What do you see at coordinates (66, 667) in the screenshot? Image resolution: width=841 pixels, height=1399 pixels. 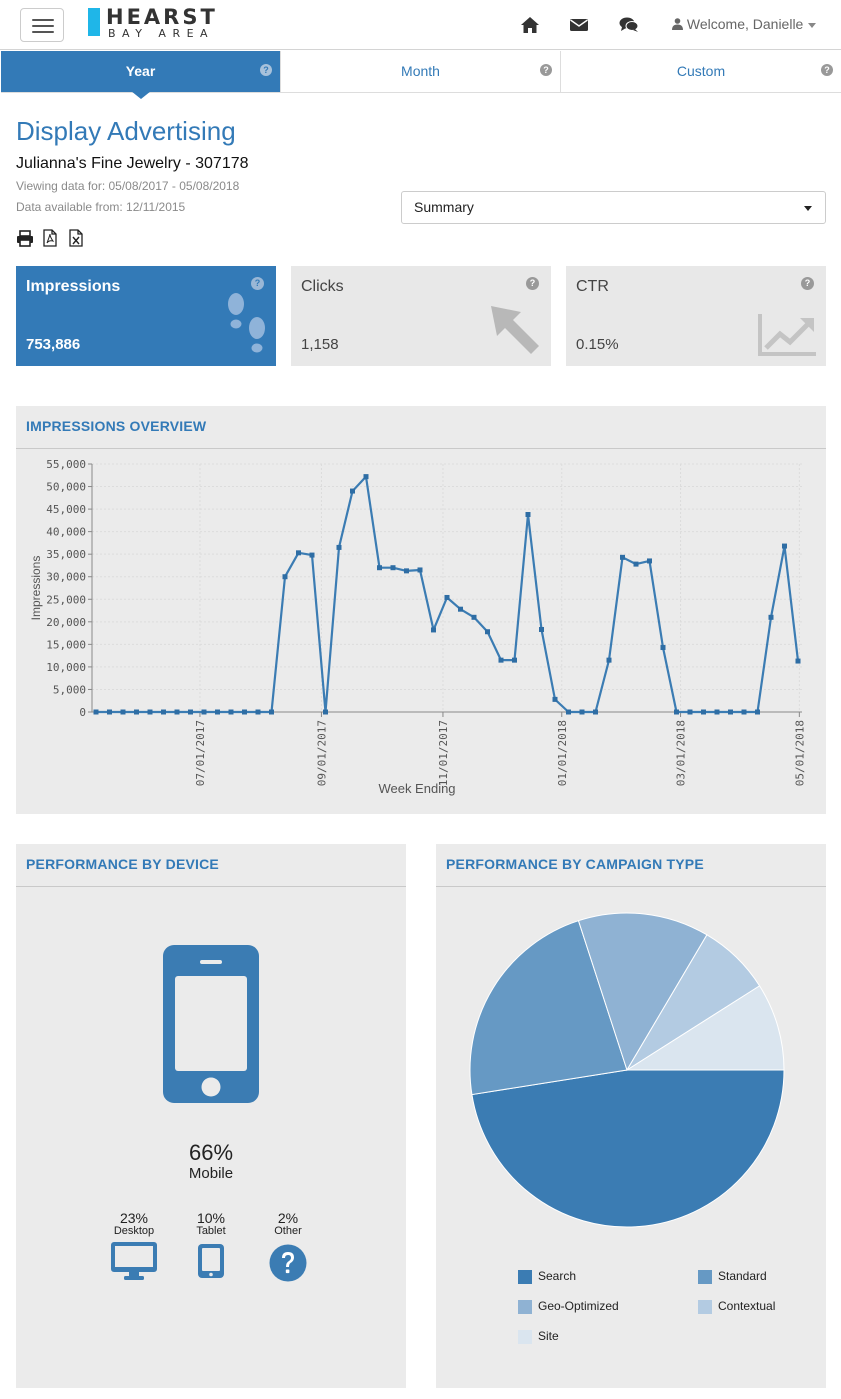 I see `y-tick-label: 10,000` at bounding box center [66, 667].